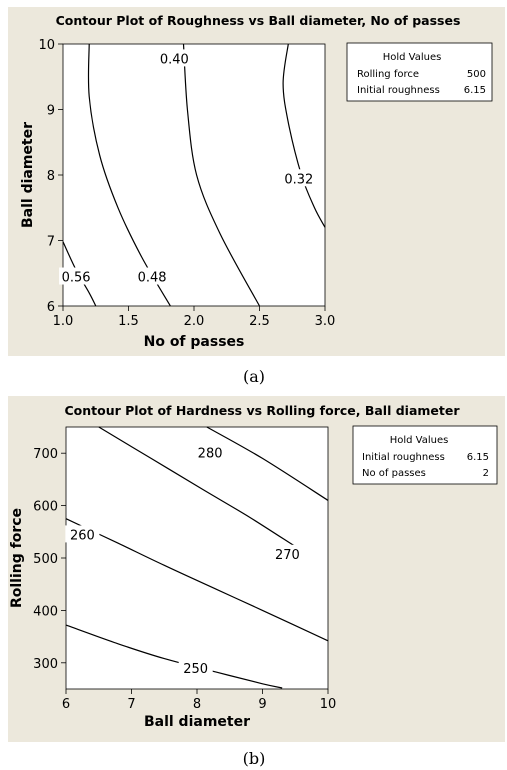  I want to click on x-tick-label: 2.0, so click(194, 321).